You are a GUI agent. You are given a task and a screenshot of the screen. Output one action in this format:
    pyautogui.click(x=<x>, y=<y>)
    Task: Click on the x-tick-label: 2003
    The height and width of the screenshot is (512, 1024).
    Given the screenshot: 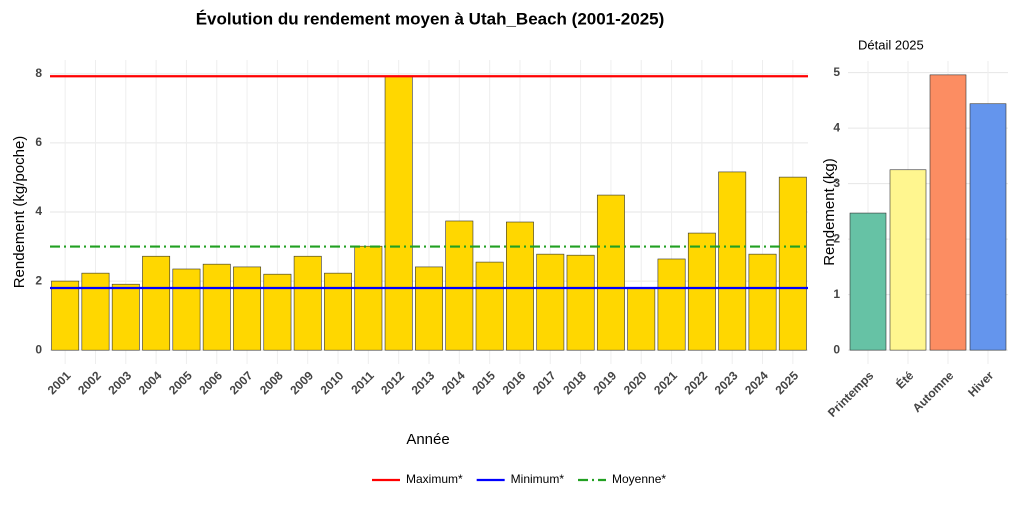 What is the action you would take?
    pyautogui.click(x=119, y=382)
    